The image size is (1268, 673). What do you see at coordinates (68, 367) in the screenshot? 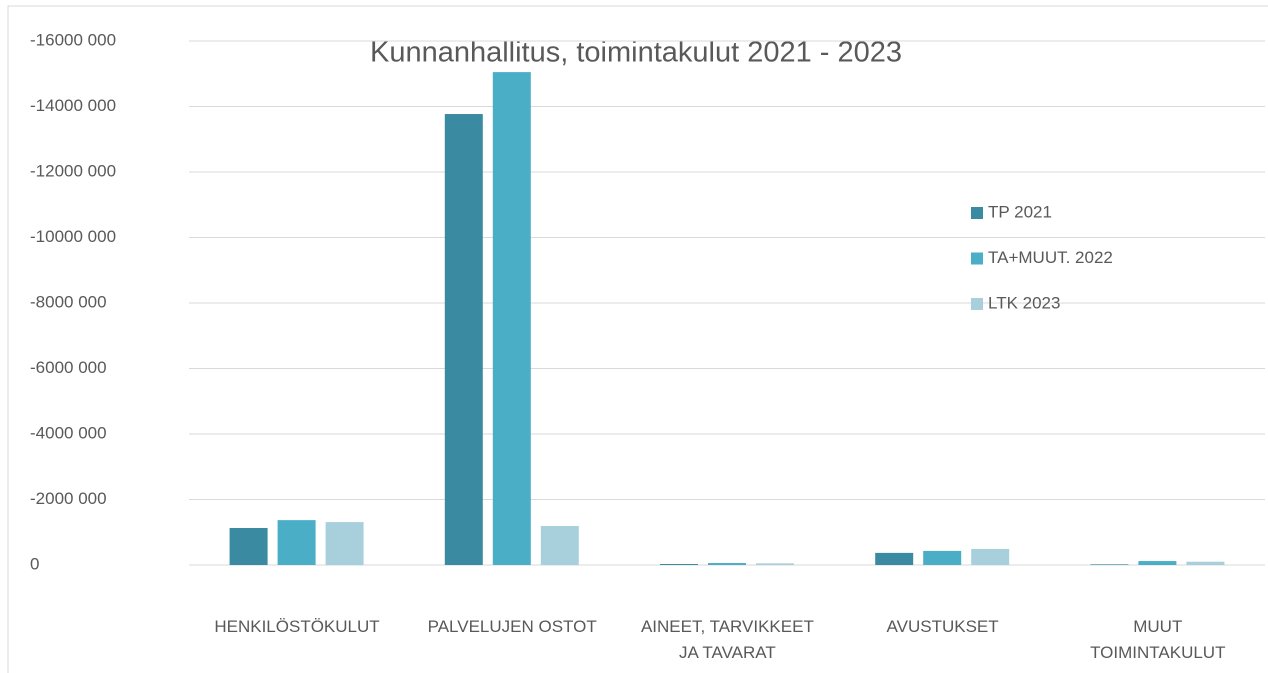
I see `y-tick-label: -6000 000` at bounding box center [68, 367].